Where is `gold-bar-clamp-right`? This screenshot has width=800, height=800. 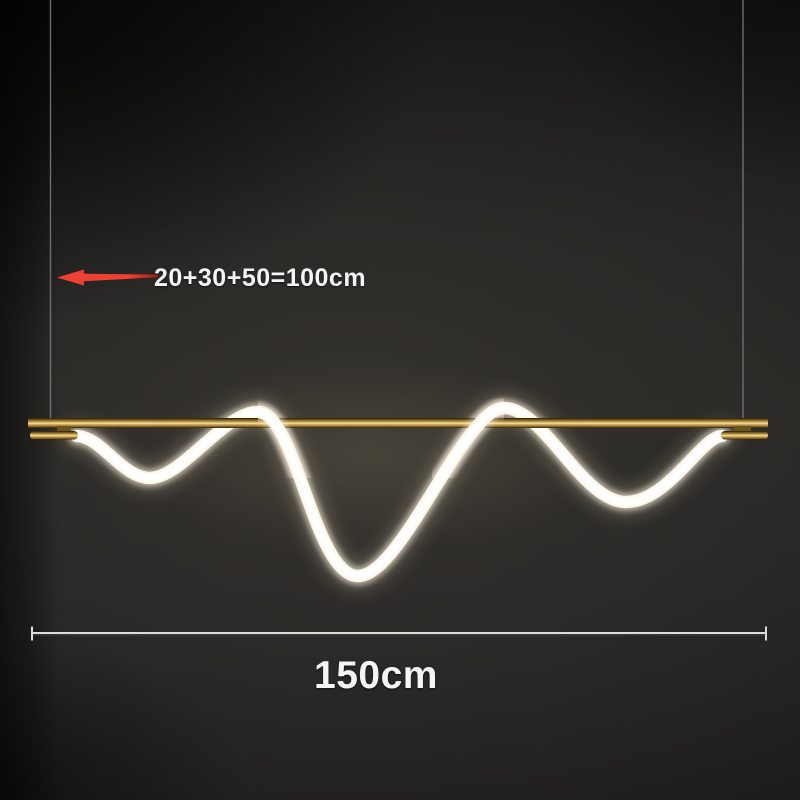 gold-bar-clamp-right is located at coordinates (742, 429).